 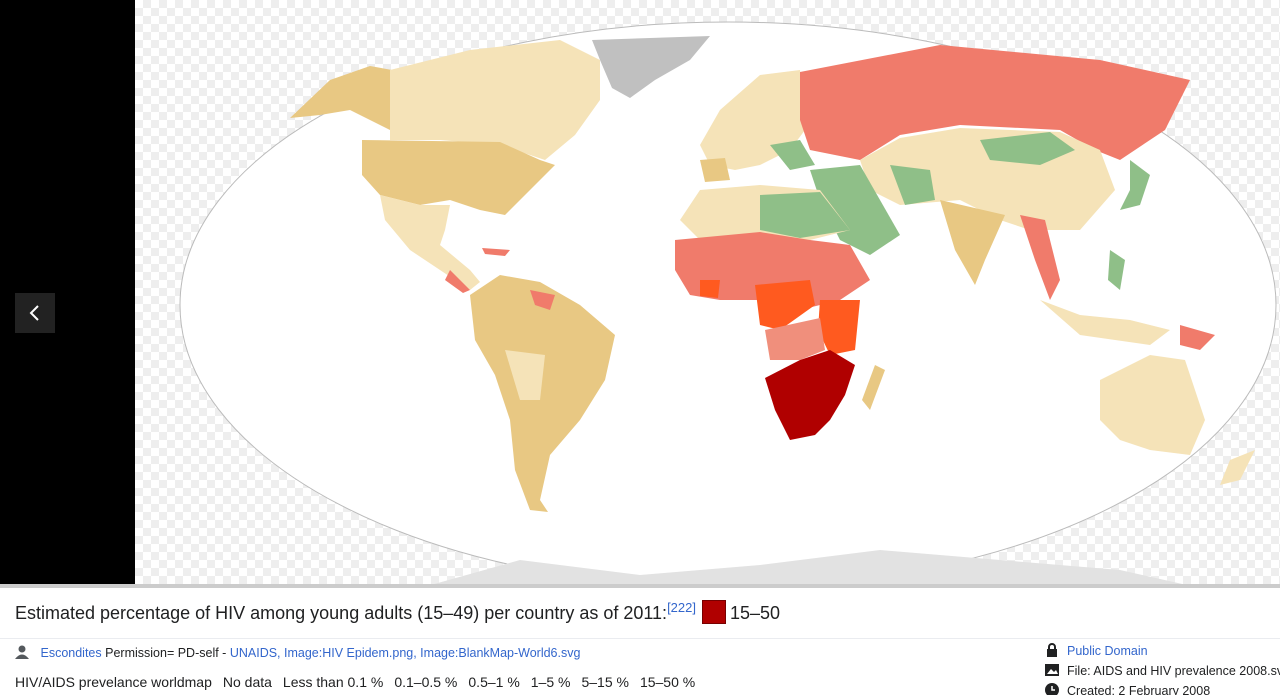 I want to click on legend-item: 0.1–0.5 %, so click(x=426, y=682).